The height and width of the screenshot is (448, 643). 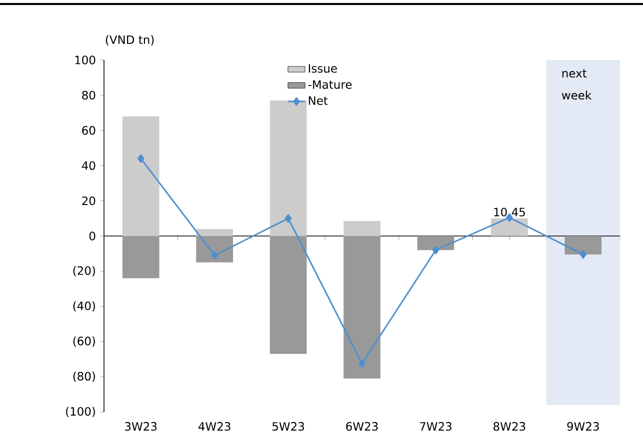 What do you see at coordinates (330, 84) in the screenshot?
I see `legend-label: -Mature` at bounding box center [330, 84].